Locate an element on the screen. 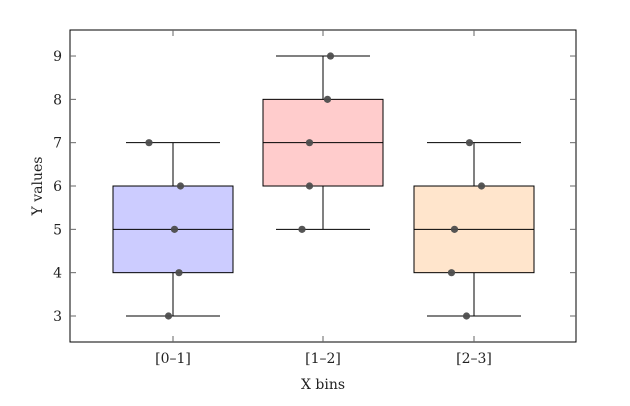  x-tick-label: [2–3] is located at coordinates (474, 359).